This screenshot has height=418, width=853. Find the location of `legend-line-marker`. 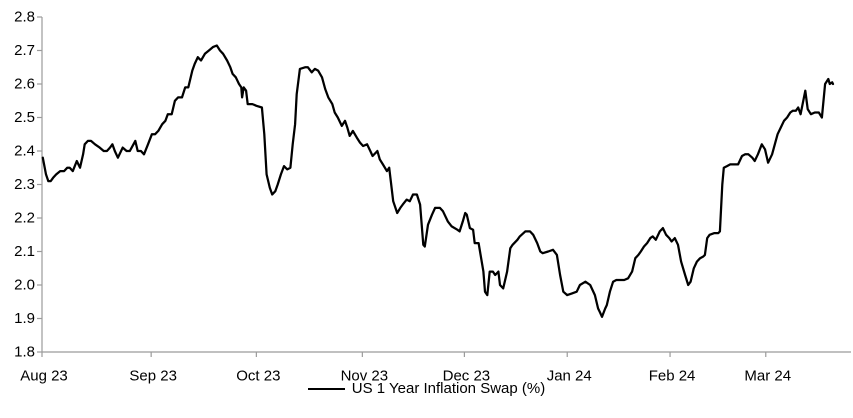

legend-line-marker is located at coordinates (326, 388).